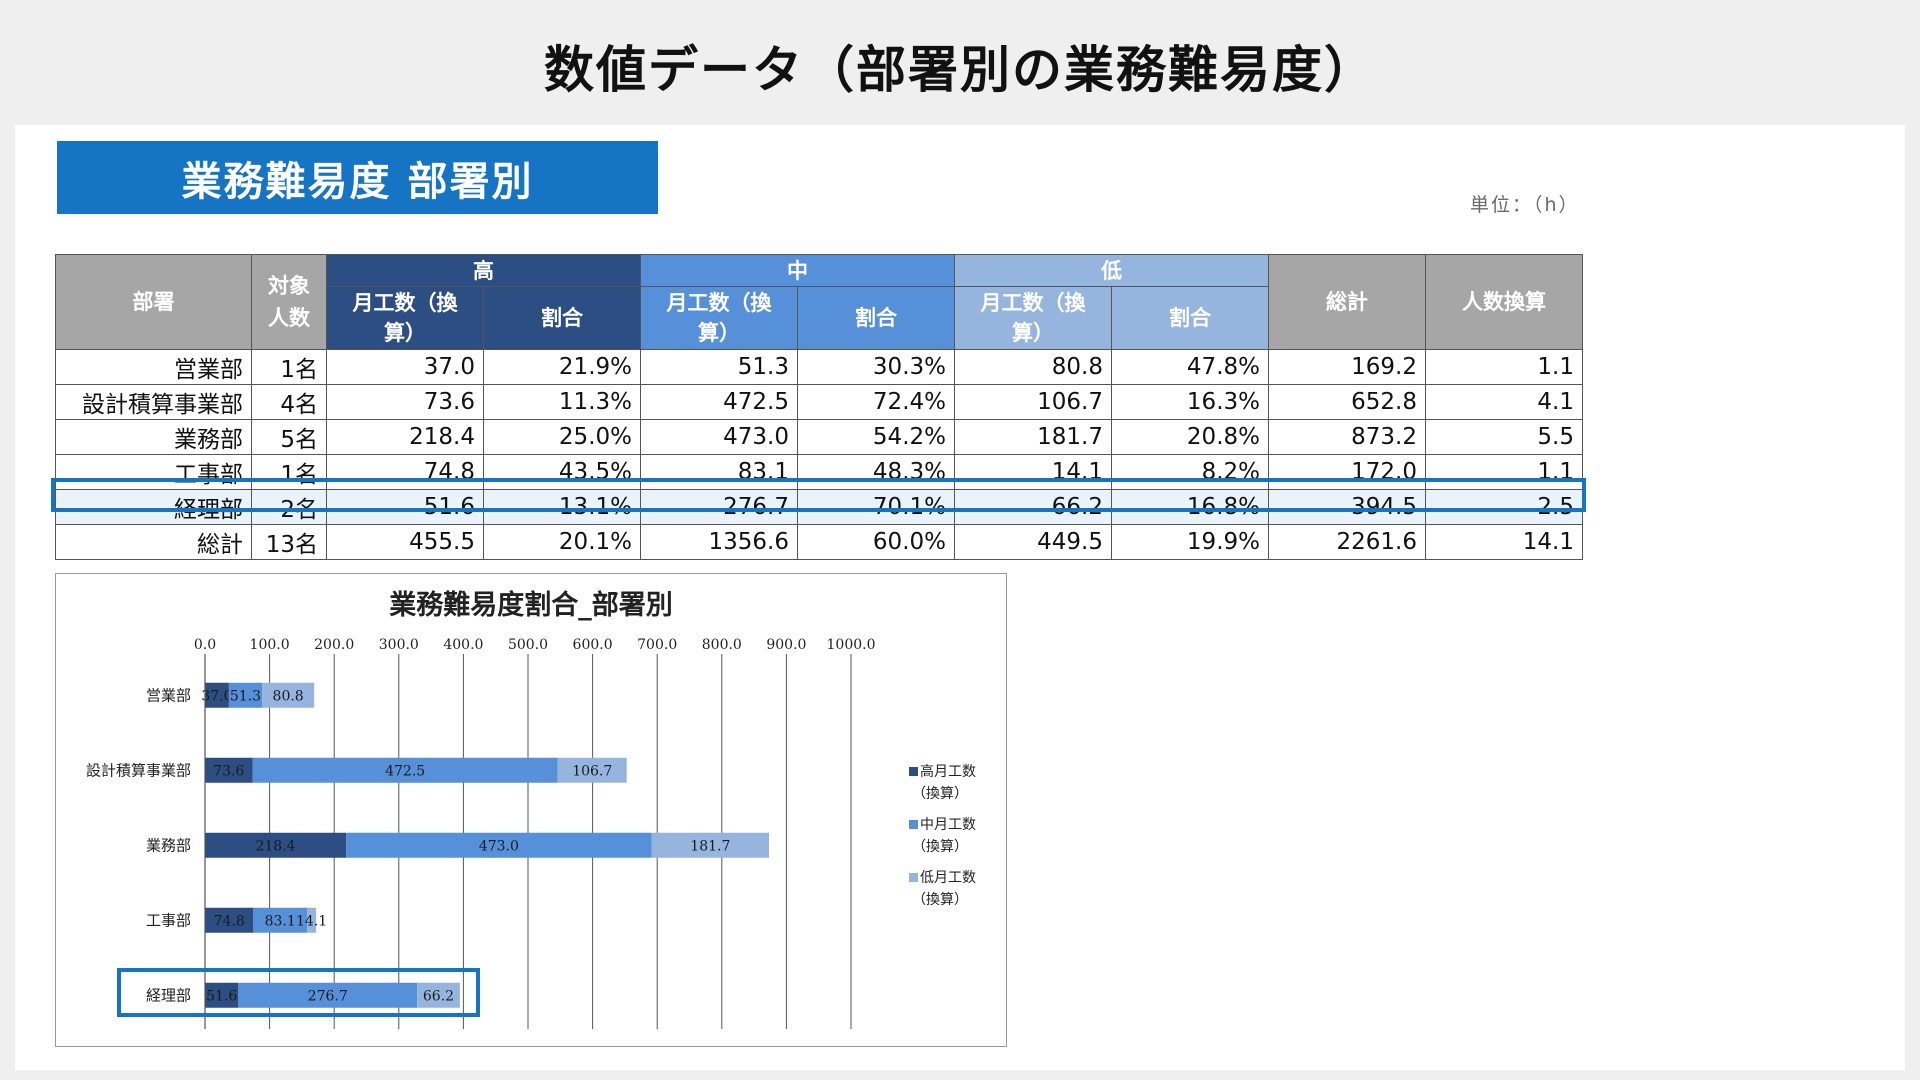 The width and height of the screenshot is (1920, 1080). Describe the element at coordinates (1504, 507) in the screenshot. I see `cell-headcount: 2.5` at that location.